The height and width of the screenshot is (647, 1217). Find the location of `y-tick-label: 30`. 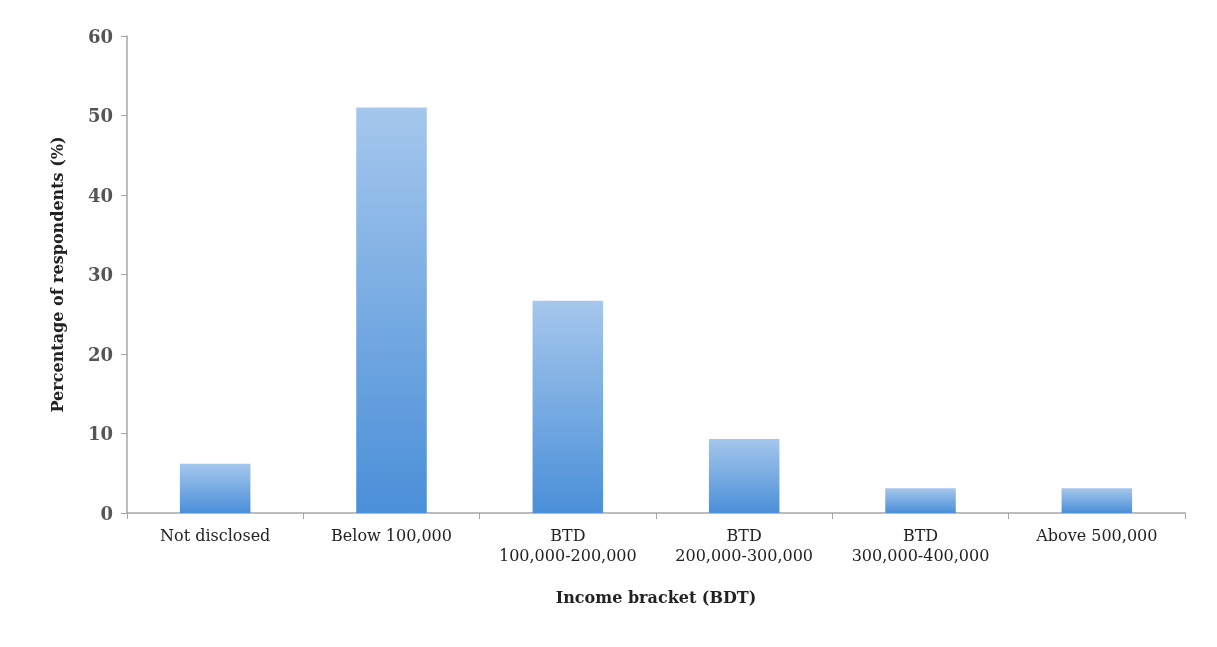

y-tick-label: 30 is located at coordinates (100, 274).